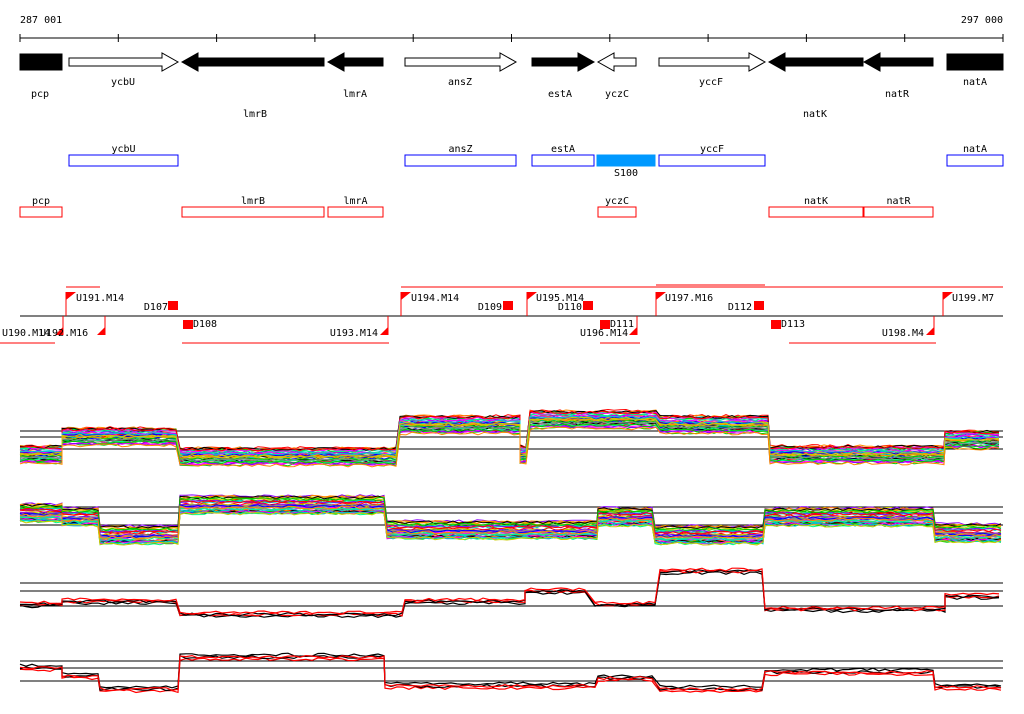 Image resolution: width=1024 pixels, height=714 pixels. I want to click on feature-U193.M14-marker, so click(384, 331).